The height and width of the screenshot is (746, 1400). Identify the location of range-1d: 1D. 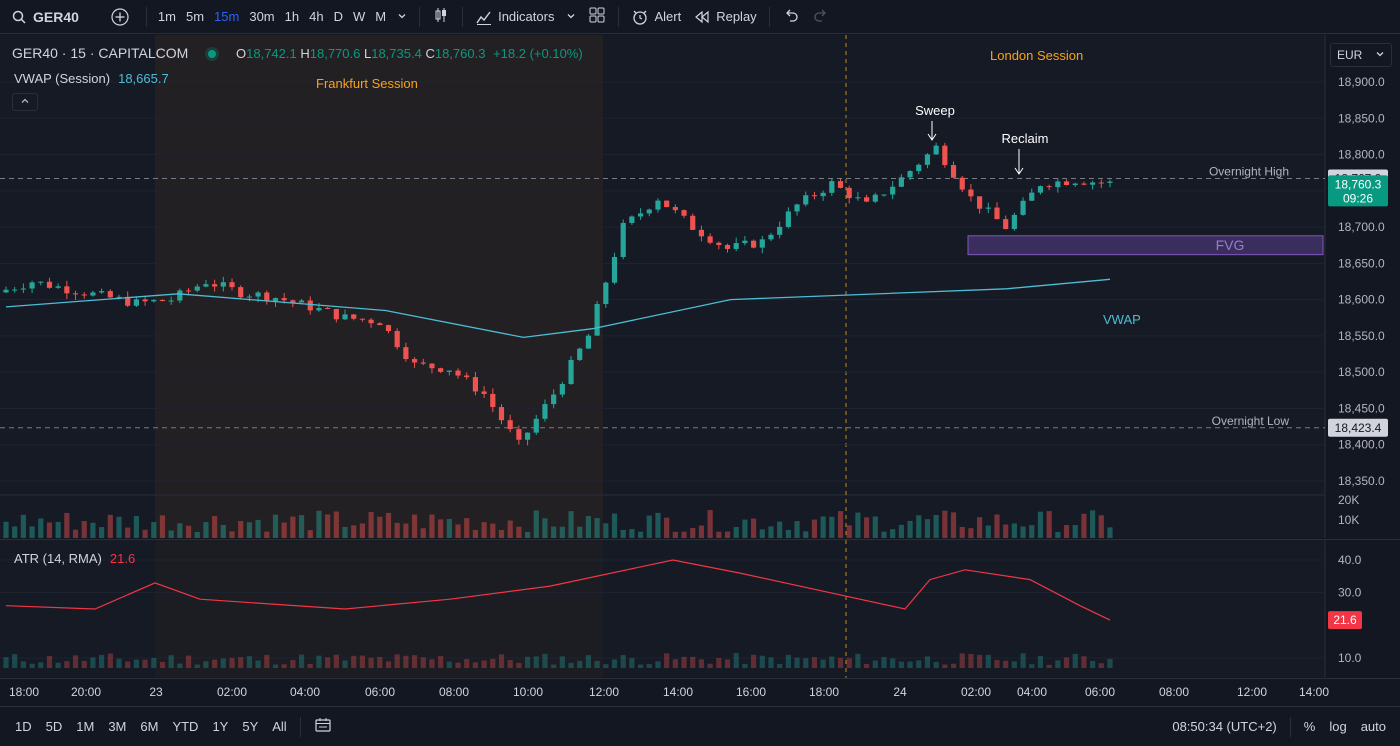
(23, 726).